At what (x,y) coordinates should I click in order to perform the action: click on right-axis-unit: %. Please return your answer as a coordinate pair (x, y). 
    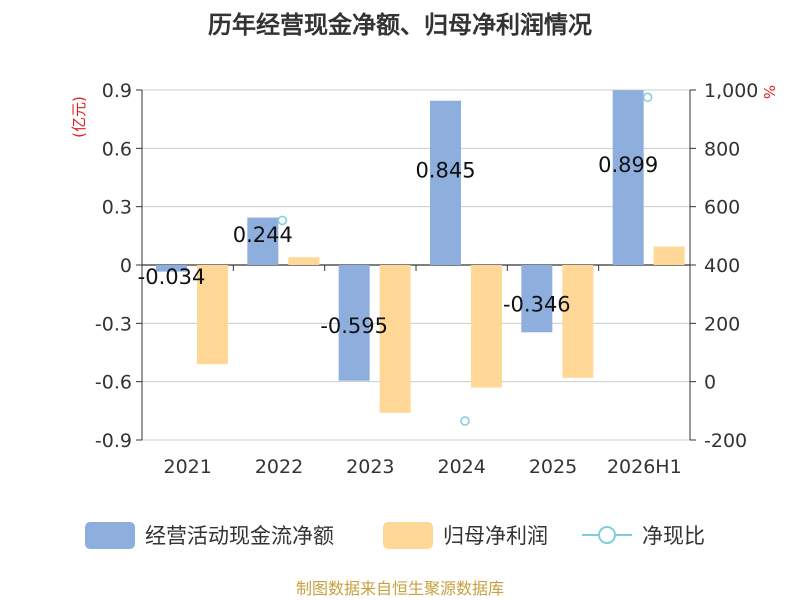
    Looking at the image, I should click on (769, 92).